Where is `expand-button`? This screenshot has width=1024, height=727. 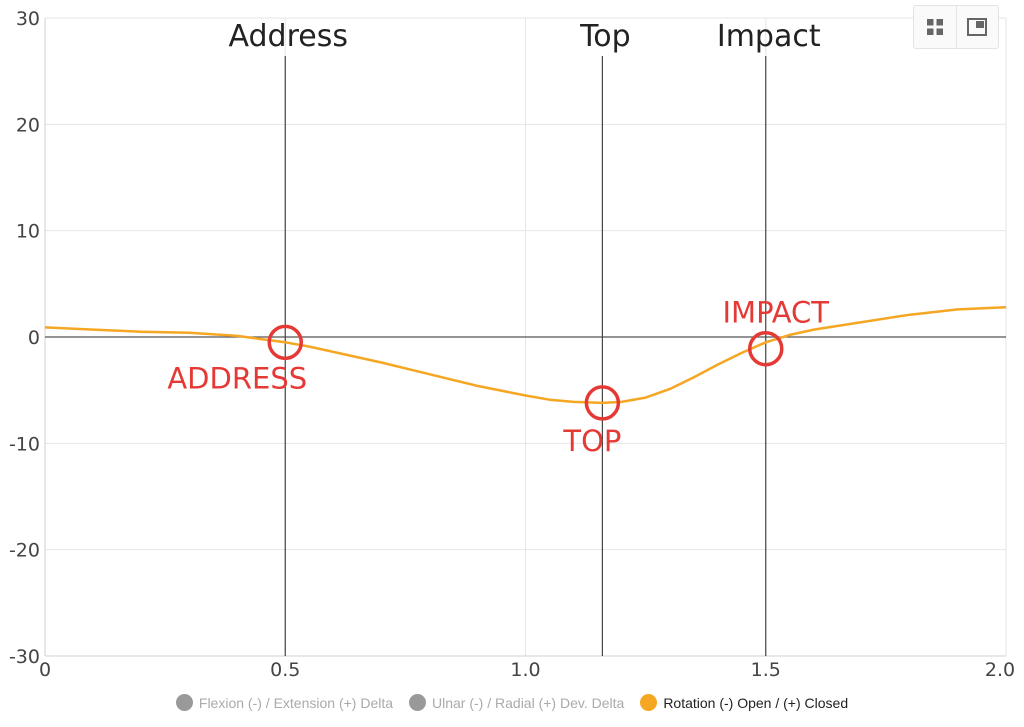
expand-button is located at coordinates (977, 27).